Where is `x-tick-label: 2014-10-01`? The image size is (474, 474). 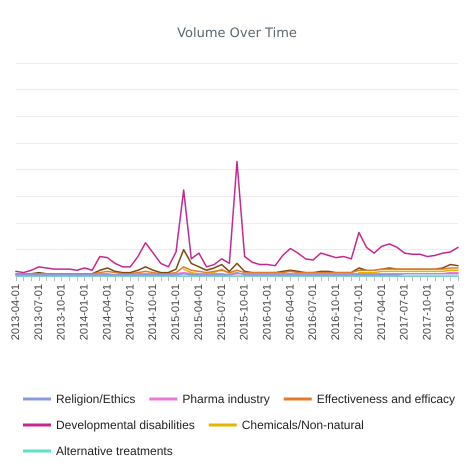 x-tick-label: 2014-10-01 is located at coordinates (153, 312).